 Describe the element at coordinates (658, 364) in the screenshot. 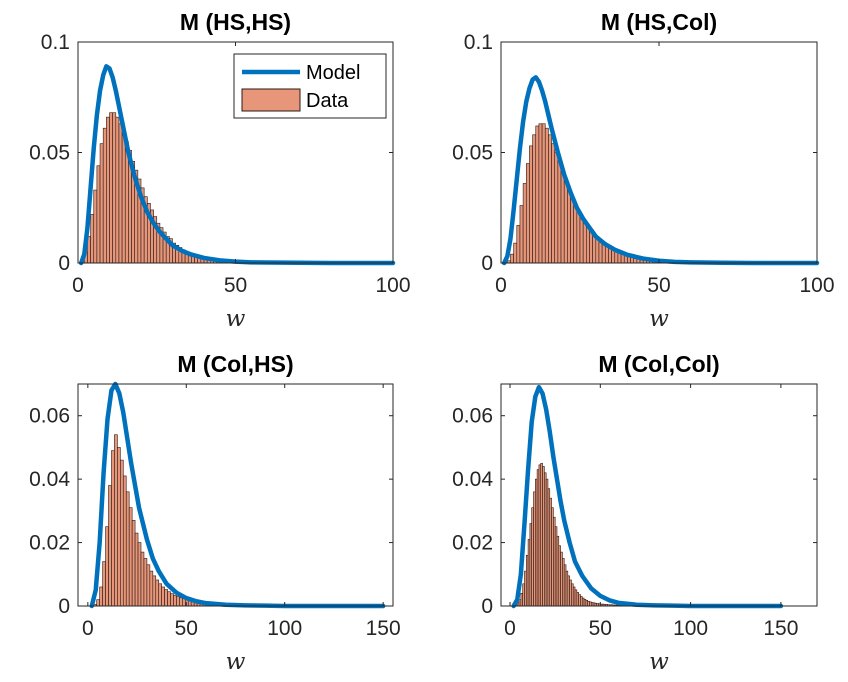

I see `chart-title: M (Col,Col)` at that location.